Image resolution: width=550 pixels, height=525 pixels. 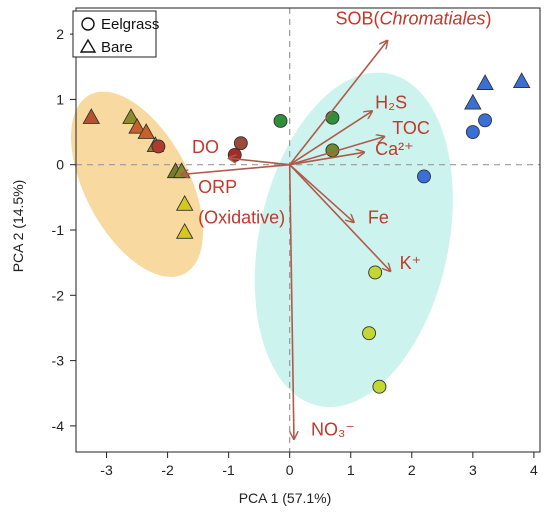 What do you see at coordinates (115, 34) in the screenshot?
I see `legend: Eelgrass Bare` at bounding box center [115, 34].